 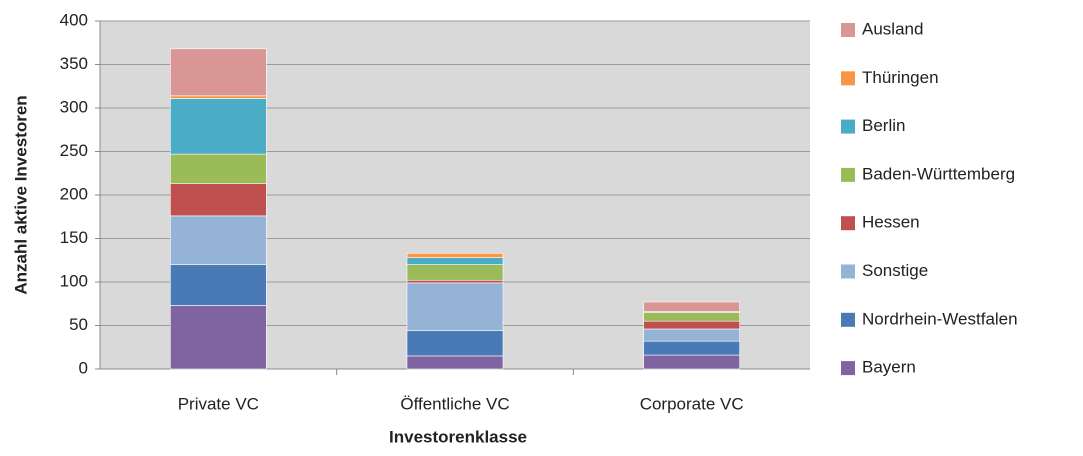 I want to click on y-tick-label: 400, so click(x=74, y=19).